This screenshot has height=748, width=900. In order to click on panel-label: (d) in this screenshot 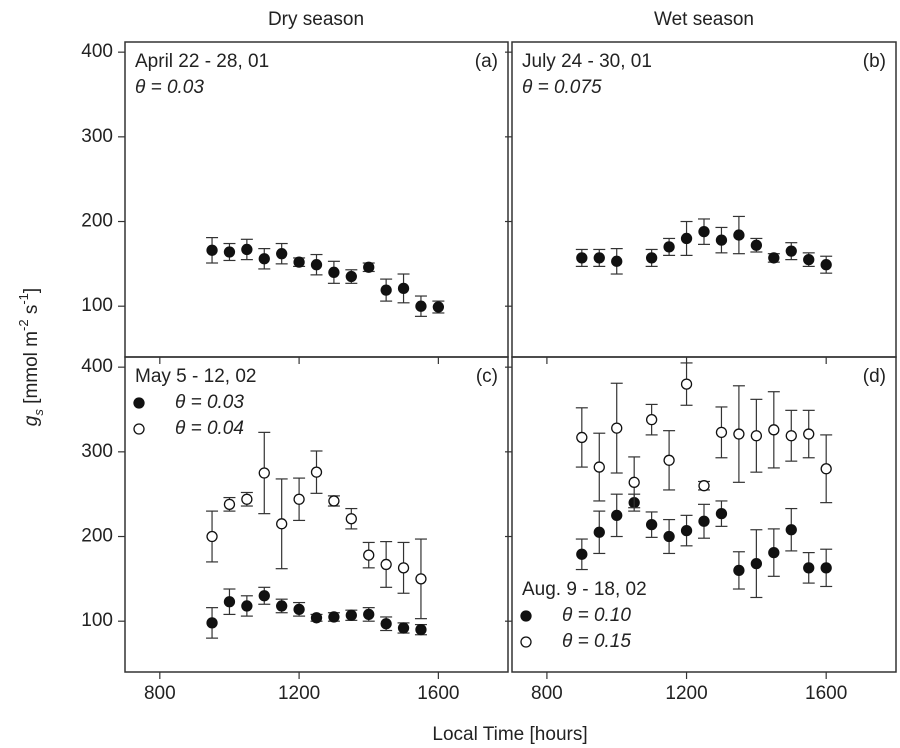, I will do `click(874, 376)`.